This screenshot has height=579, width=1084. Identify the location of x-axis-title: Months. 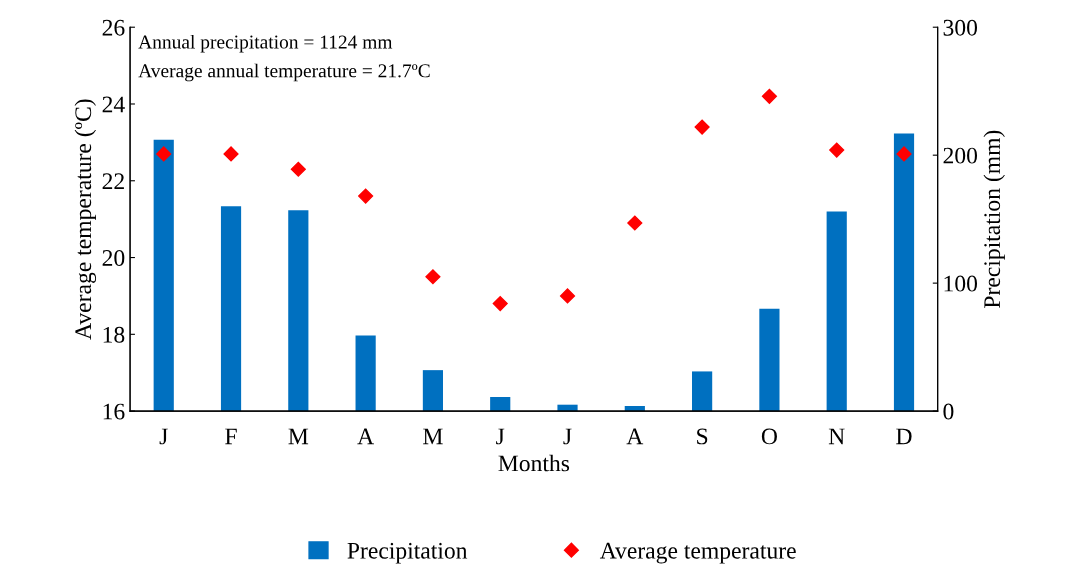
(534, 463).